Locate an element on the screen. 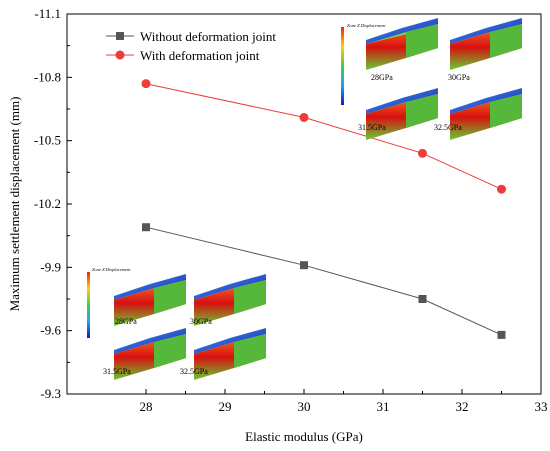 This screenshot has height=451, width=550. y-tick-label: -9.9 is located at coordinates (50, 266).